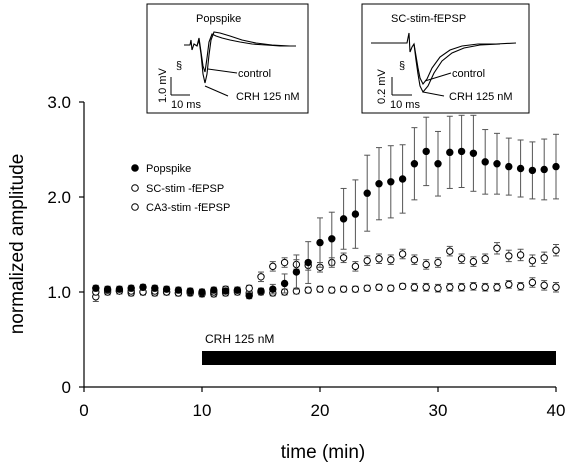 The width and height of the screenshot is (570, 466). I want to click on inset-sc-stim-label-control: control, so click(468, 74).